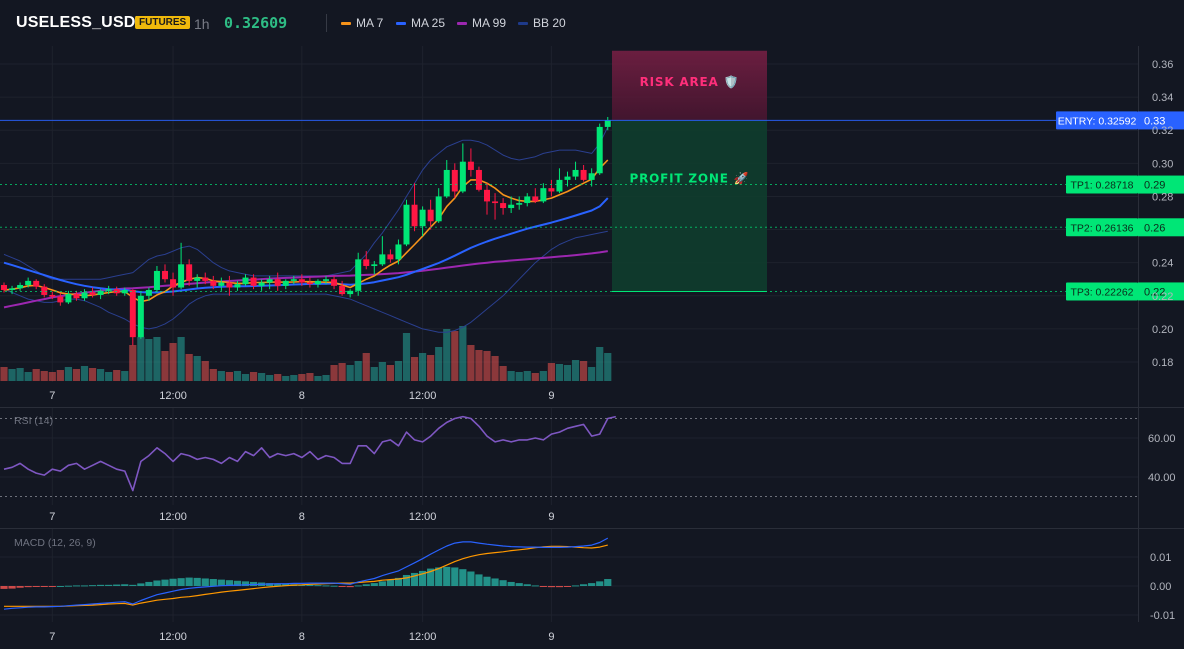 The height and width of the screenshot is (649, 1184). Describe the element at coordinates (55, 543) in the screenshot. I see `macd-title: MACD (12, 26, 9)` at that location.